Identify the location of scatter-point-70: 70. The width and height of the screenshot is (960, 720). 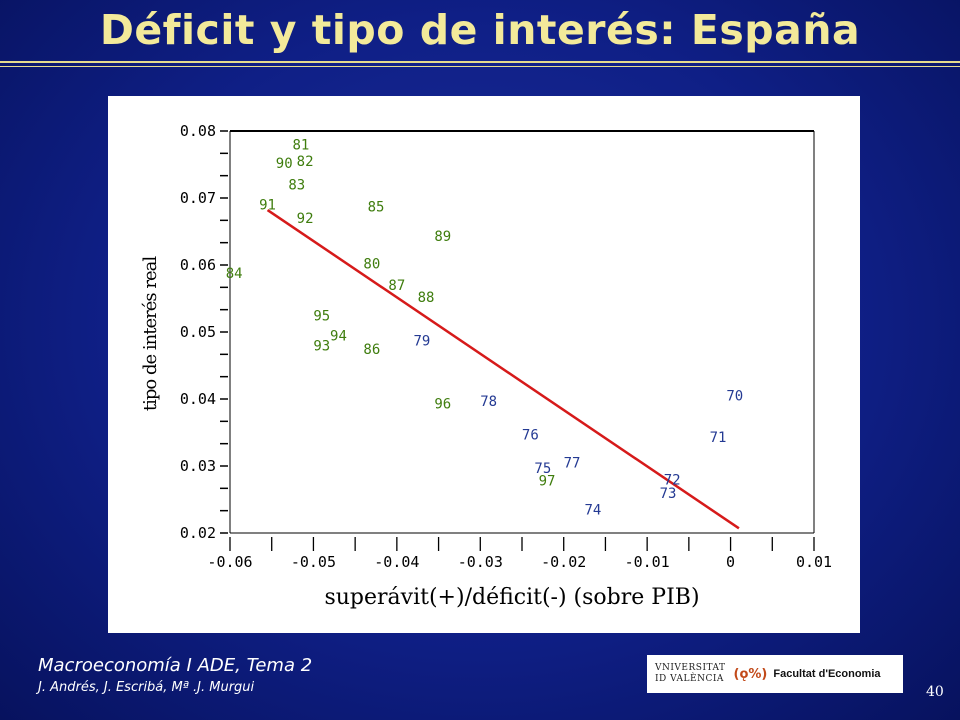
(734, 397).